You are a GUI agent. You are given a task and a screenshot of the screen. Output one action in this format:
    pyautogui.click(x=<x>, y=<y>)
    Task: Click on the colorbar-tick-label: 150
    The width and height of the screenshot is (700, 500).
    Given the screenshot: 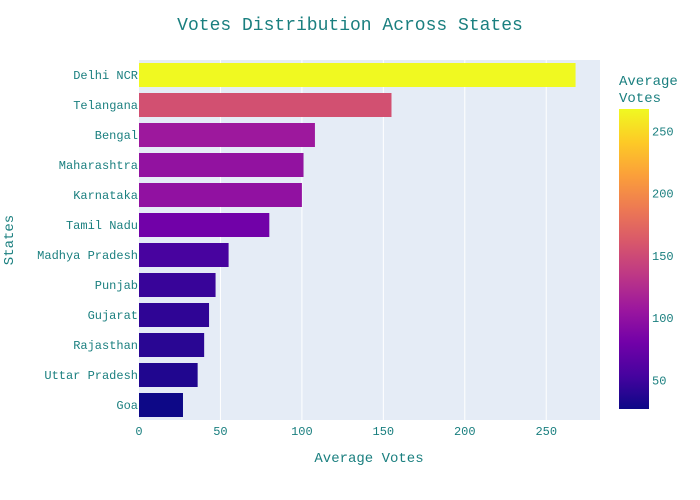 What is the action you would take?
    pyautogui.click(x=663, y=257)
    